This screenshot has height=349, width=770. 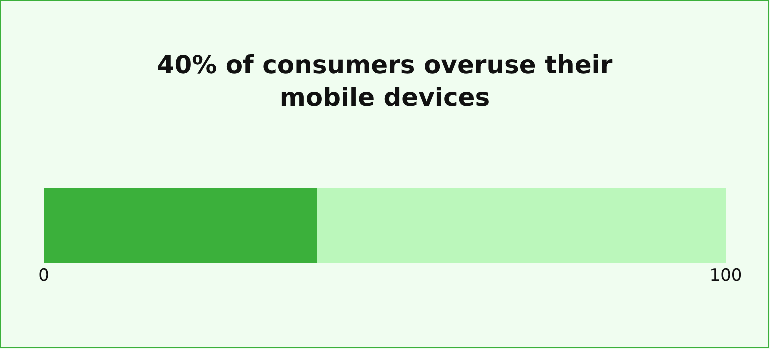 What do you see at coordinates (385, 81) in the screenshot?
I see `chart-title: 40% of consumers overuse their mobile devices` at bounding box center [385, 81].